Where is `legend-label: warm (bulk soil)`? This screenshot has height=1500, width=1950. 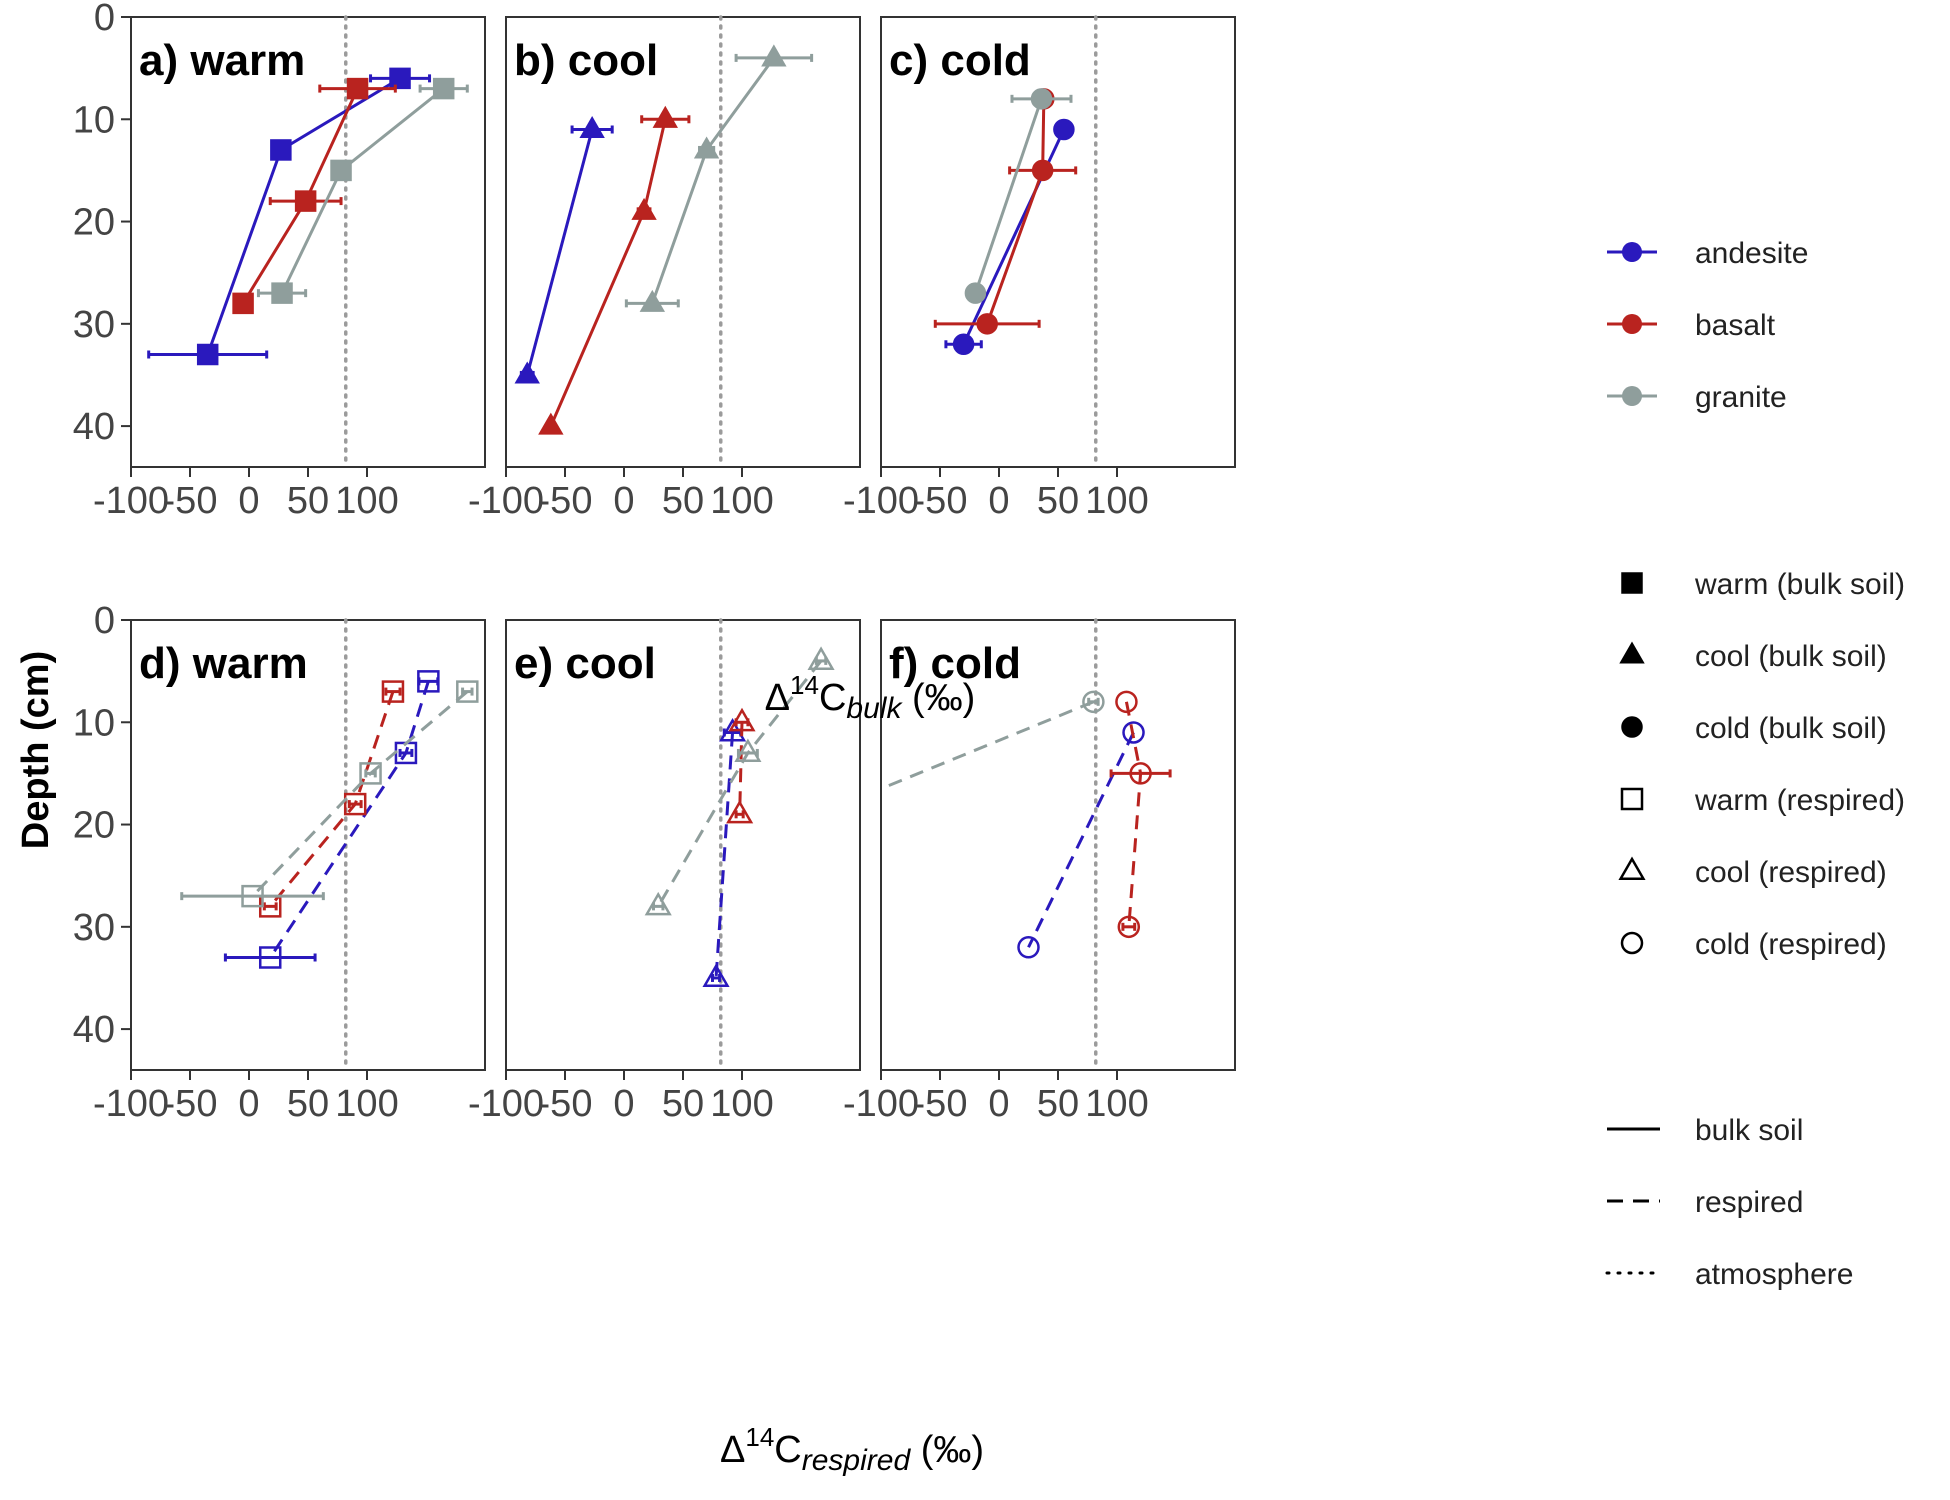
legend-label: warm (bulk soil) is located at coordinates (1799, 584).